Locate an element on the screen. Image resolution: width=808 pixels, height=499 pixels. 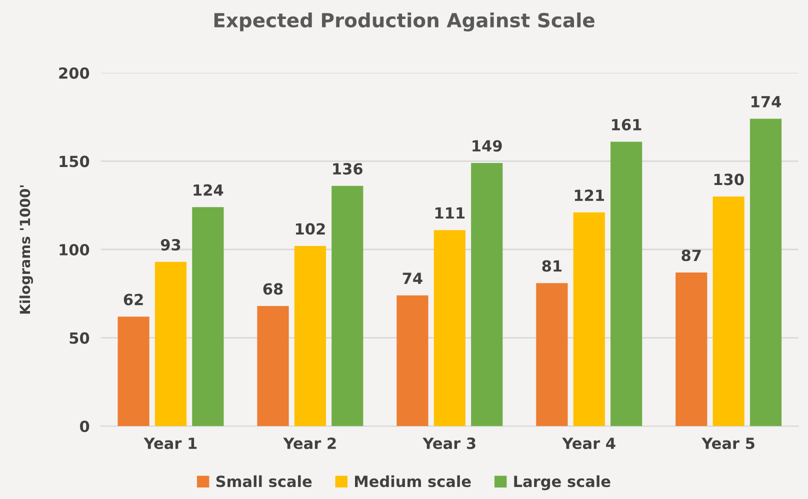
y-tick-label: 150 is located at coordinates (75, 162).